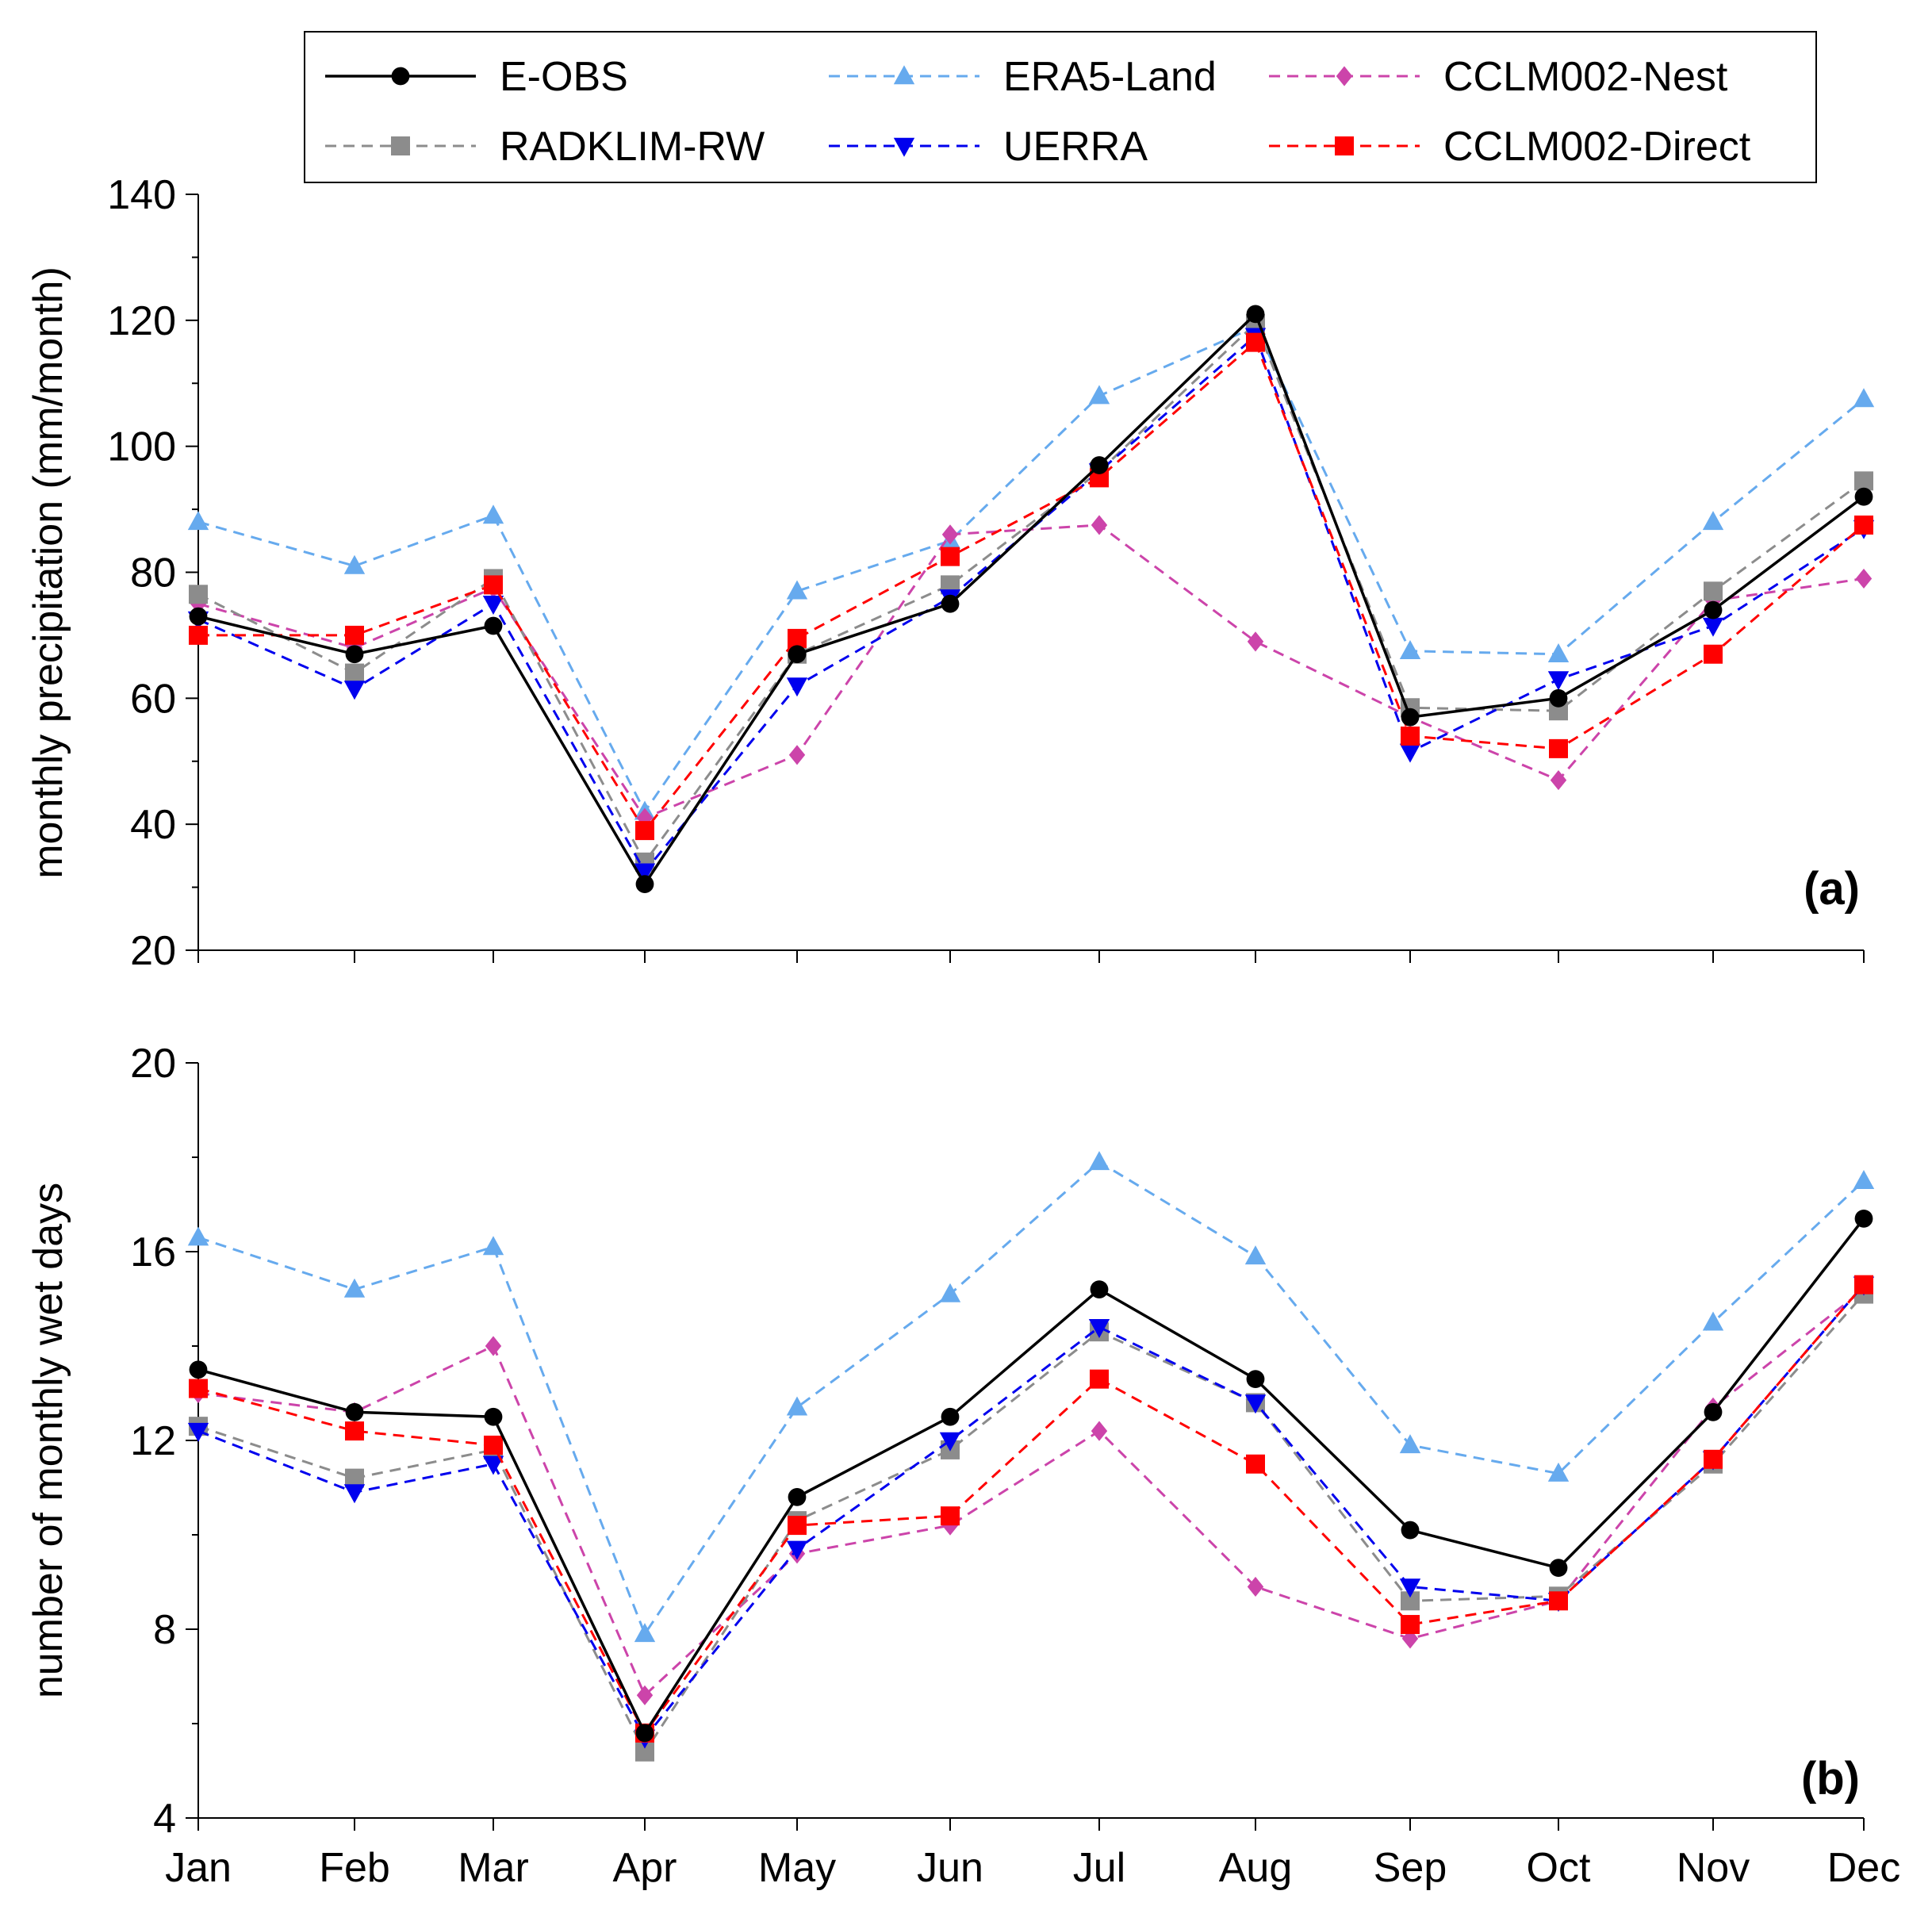 The image size is (1932, 1910). Describe the element at coordinates (153, 1064) in the screenshot. I see `panel-b-ytick-label: 20` at that location.